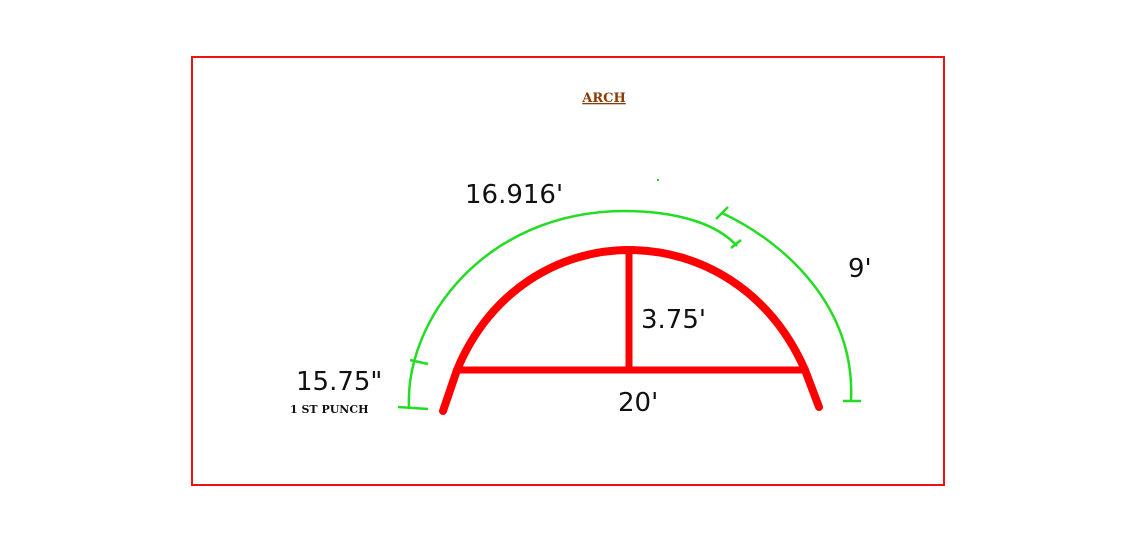  I want to click on span-label: 20', so click(638, 403).